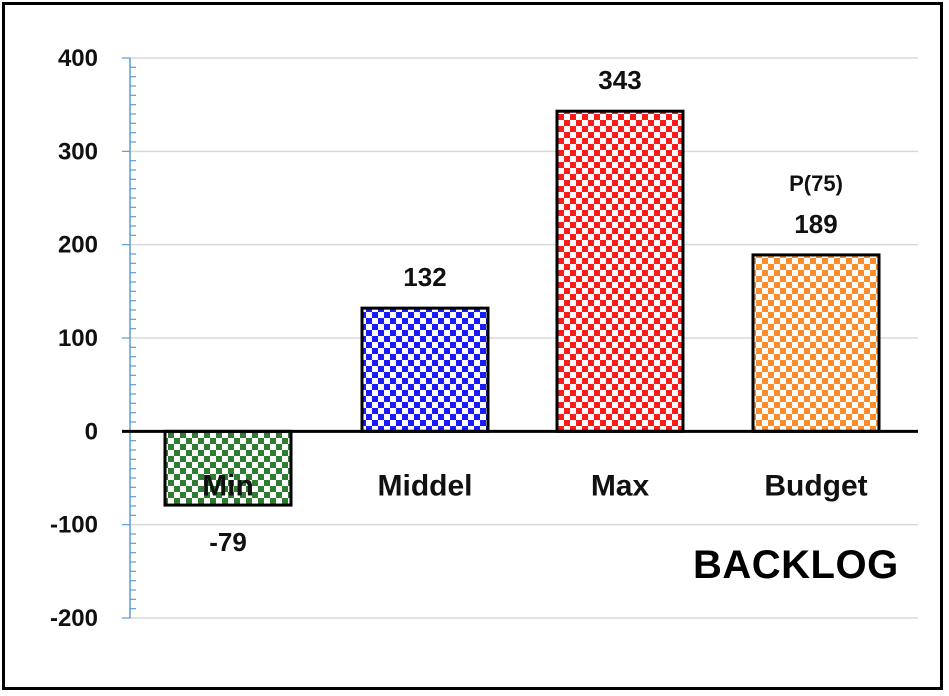  I want to click on bar-max, so click(620, 271).